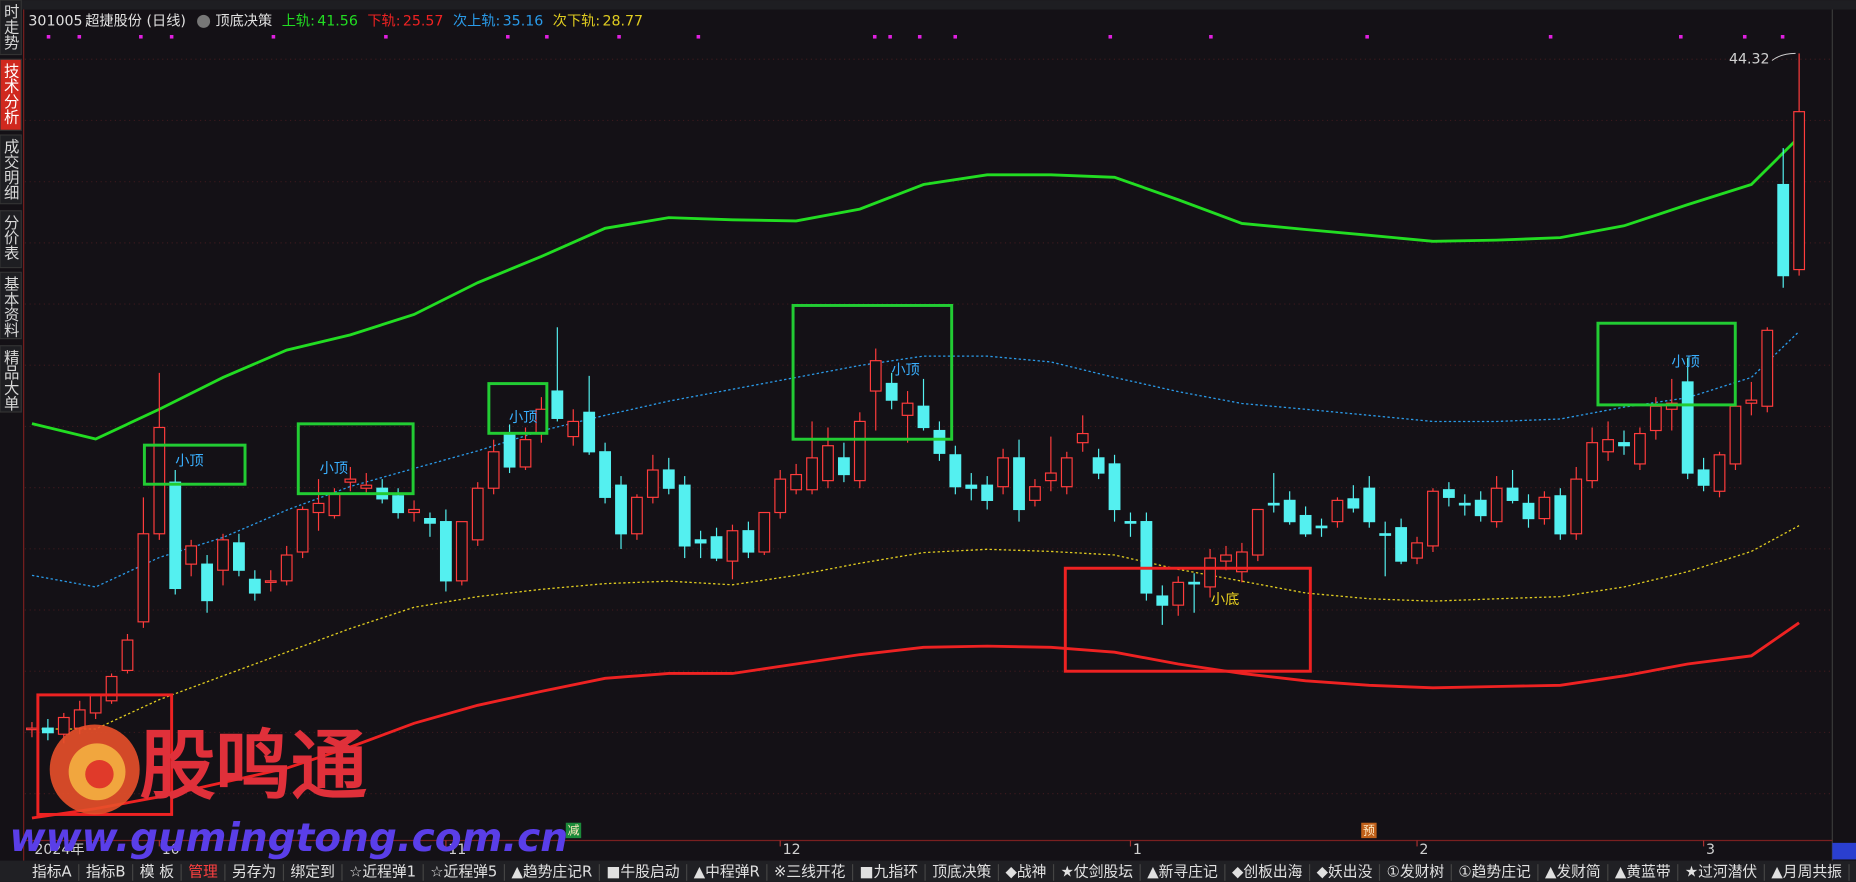 This screenshot has width=1856, height=882. I want to click on toolbar-item: ◆妖出没, so click(1345, 871).